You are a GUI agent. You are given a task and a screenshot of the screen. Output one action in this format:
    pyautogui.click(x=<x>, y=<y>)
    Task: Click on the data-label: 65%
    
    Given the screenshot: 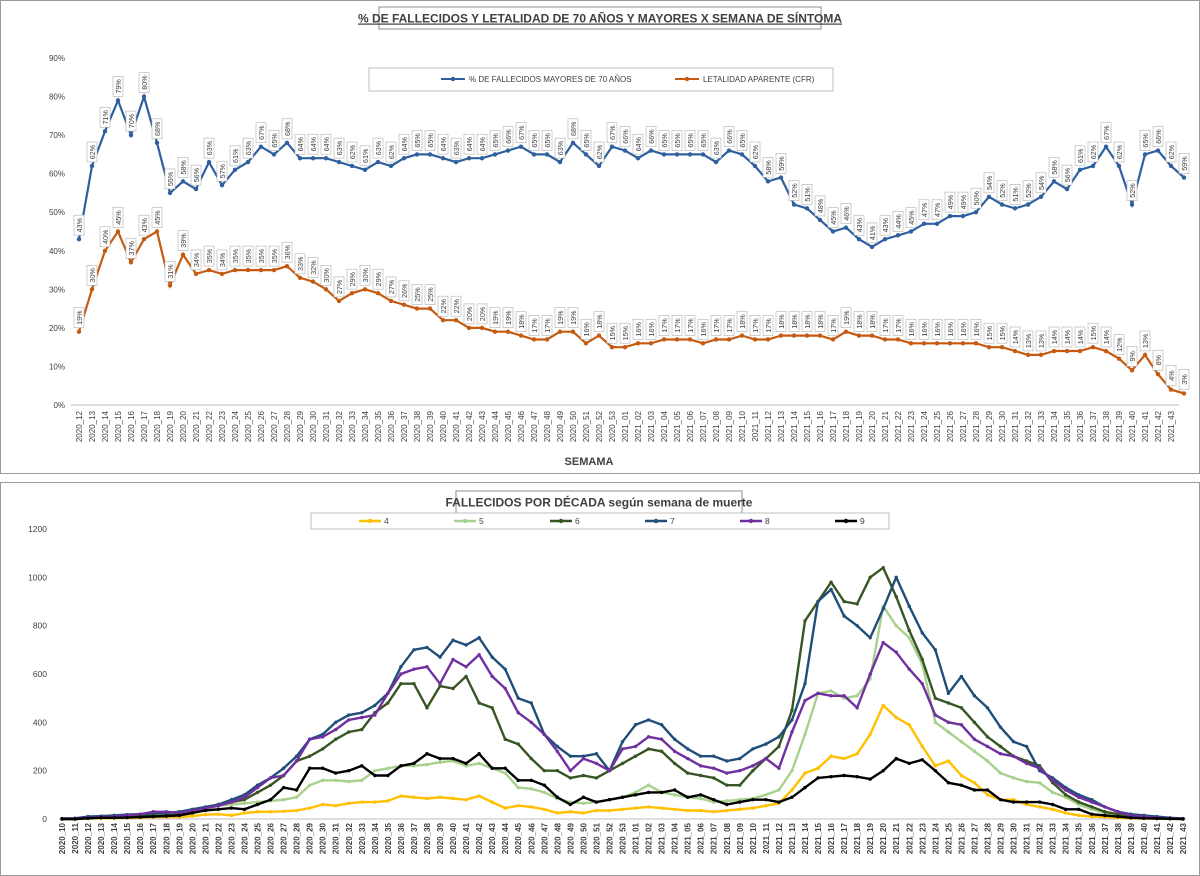 What is the action you would take?
    pyautogui.click(x=430, y=140)
    